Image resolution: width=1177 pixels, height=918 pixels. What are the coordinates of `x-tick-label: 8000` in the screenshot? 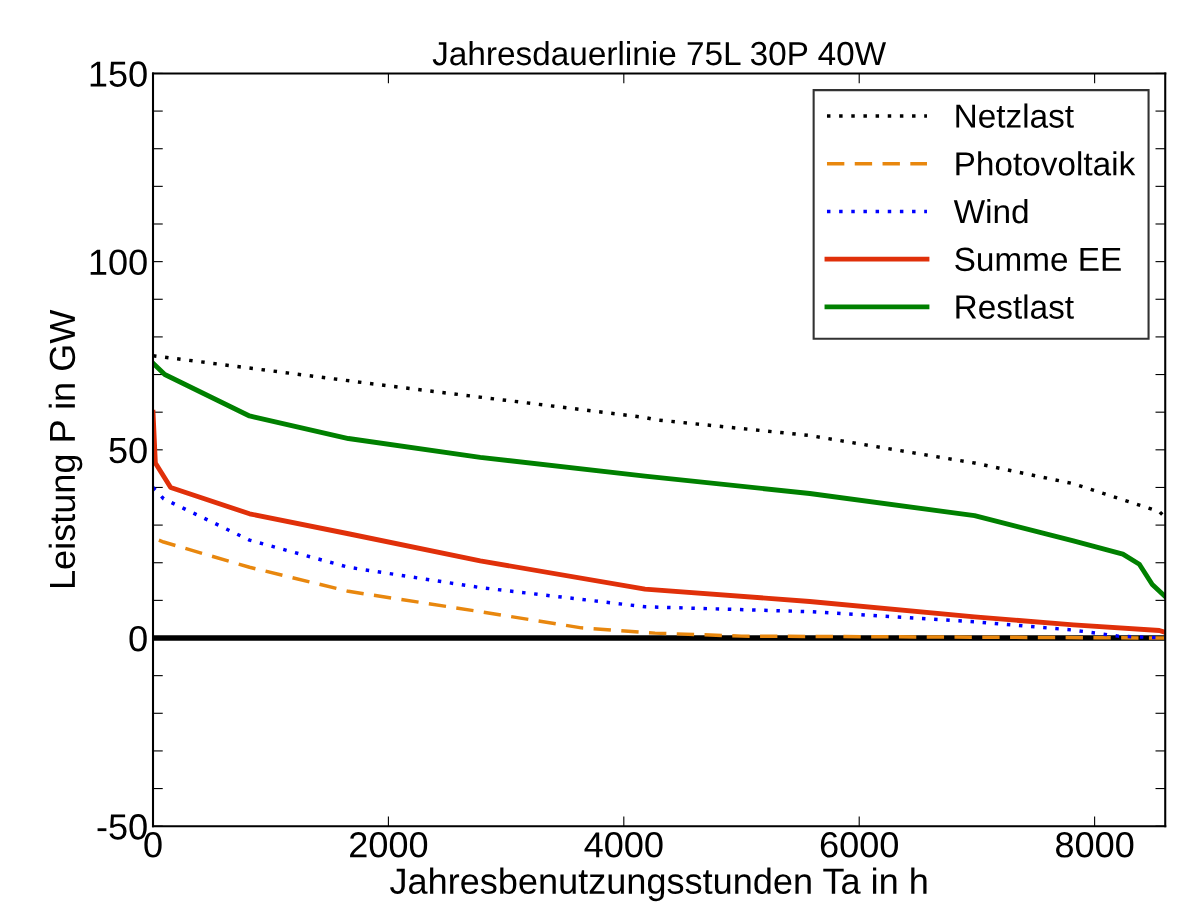 It's located at (1095, 845).